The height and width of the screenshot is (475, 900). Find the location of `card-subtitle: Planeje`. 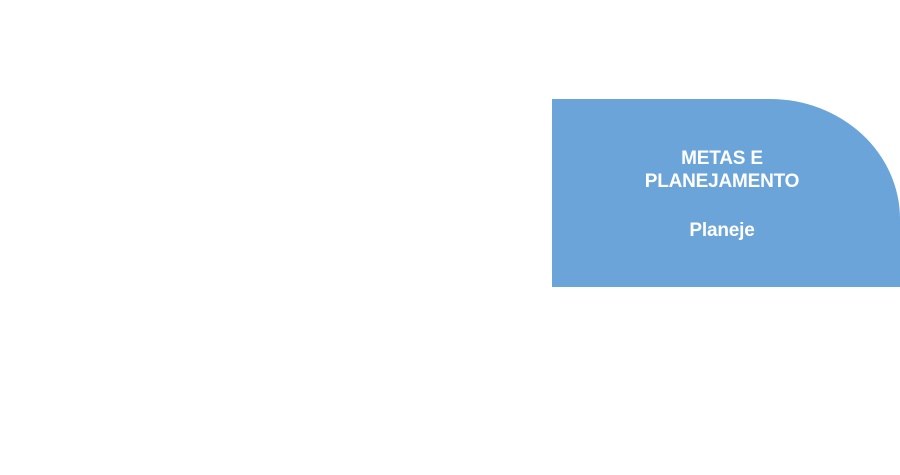

card-subtitle: Planeje is located at coordinates (722, 230).